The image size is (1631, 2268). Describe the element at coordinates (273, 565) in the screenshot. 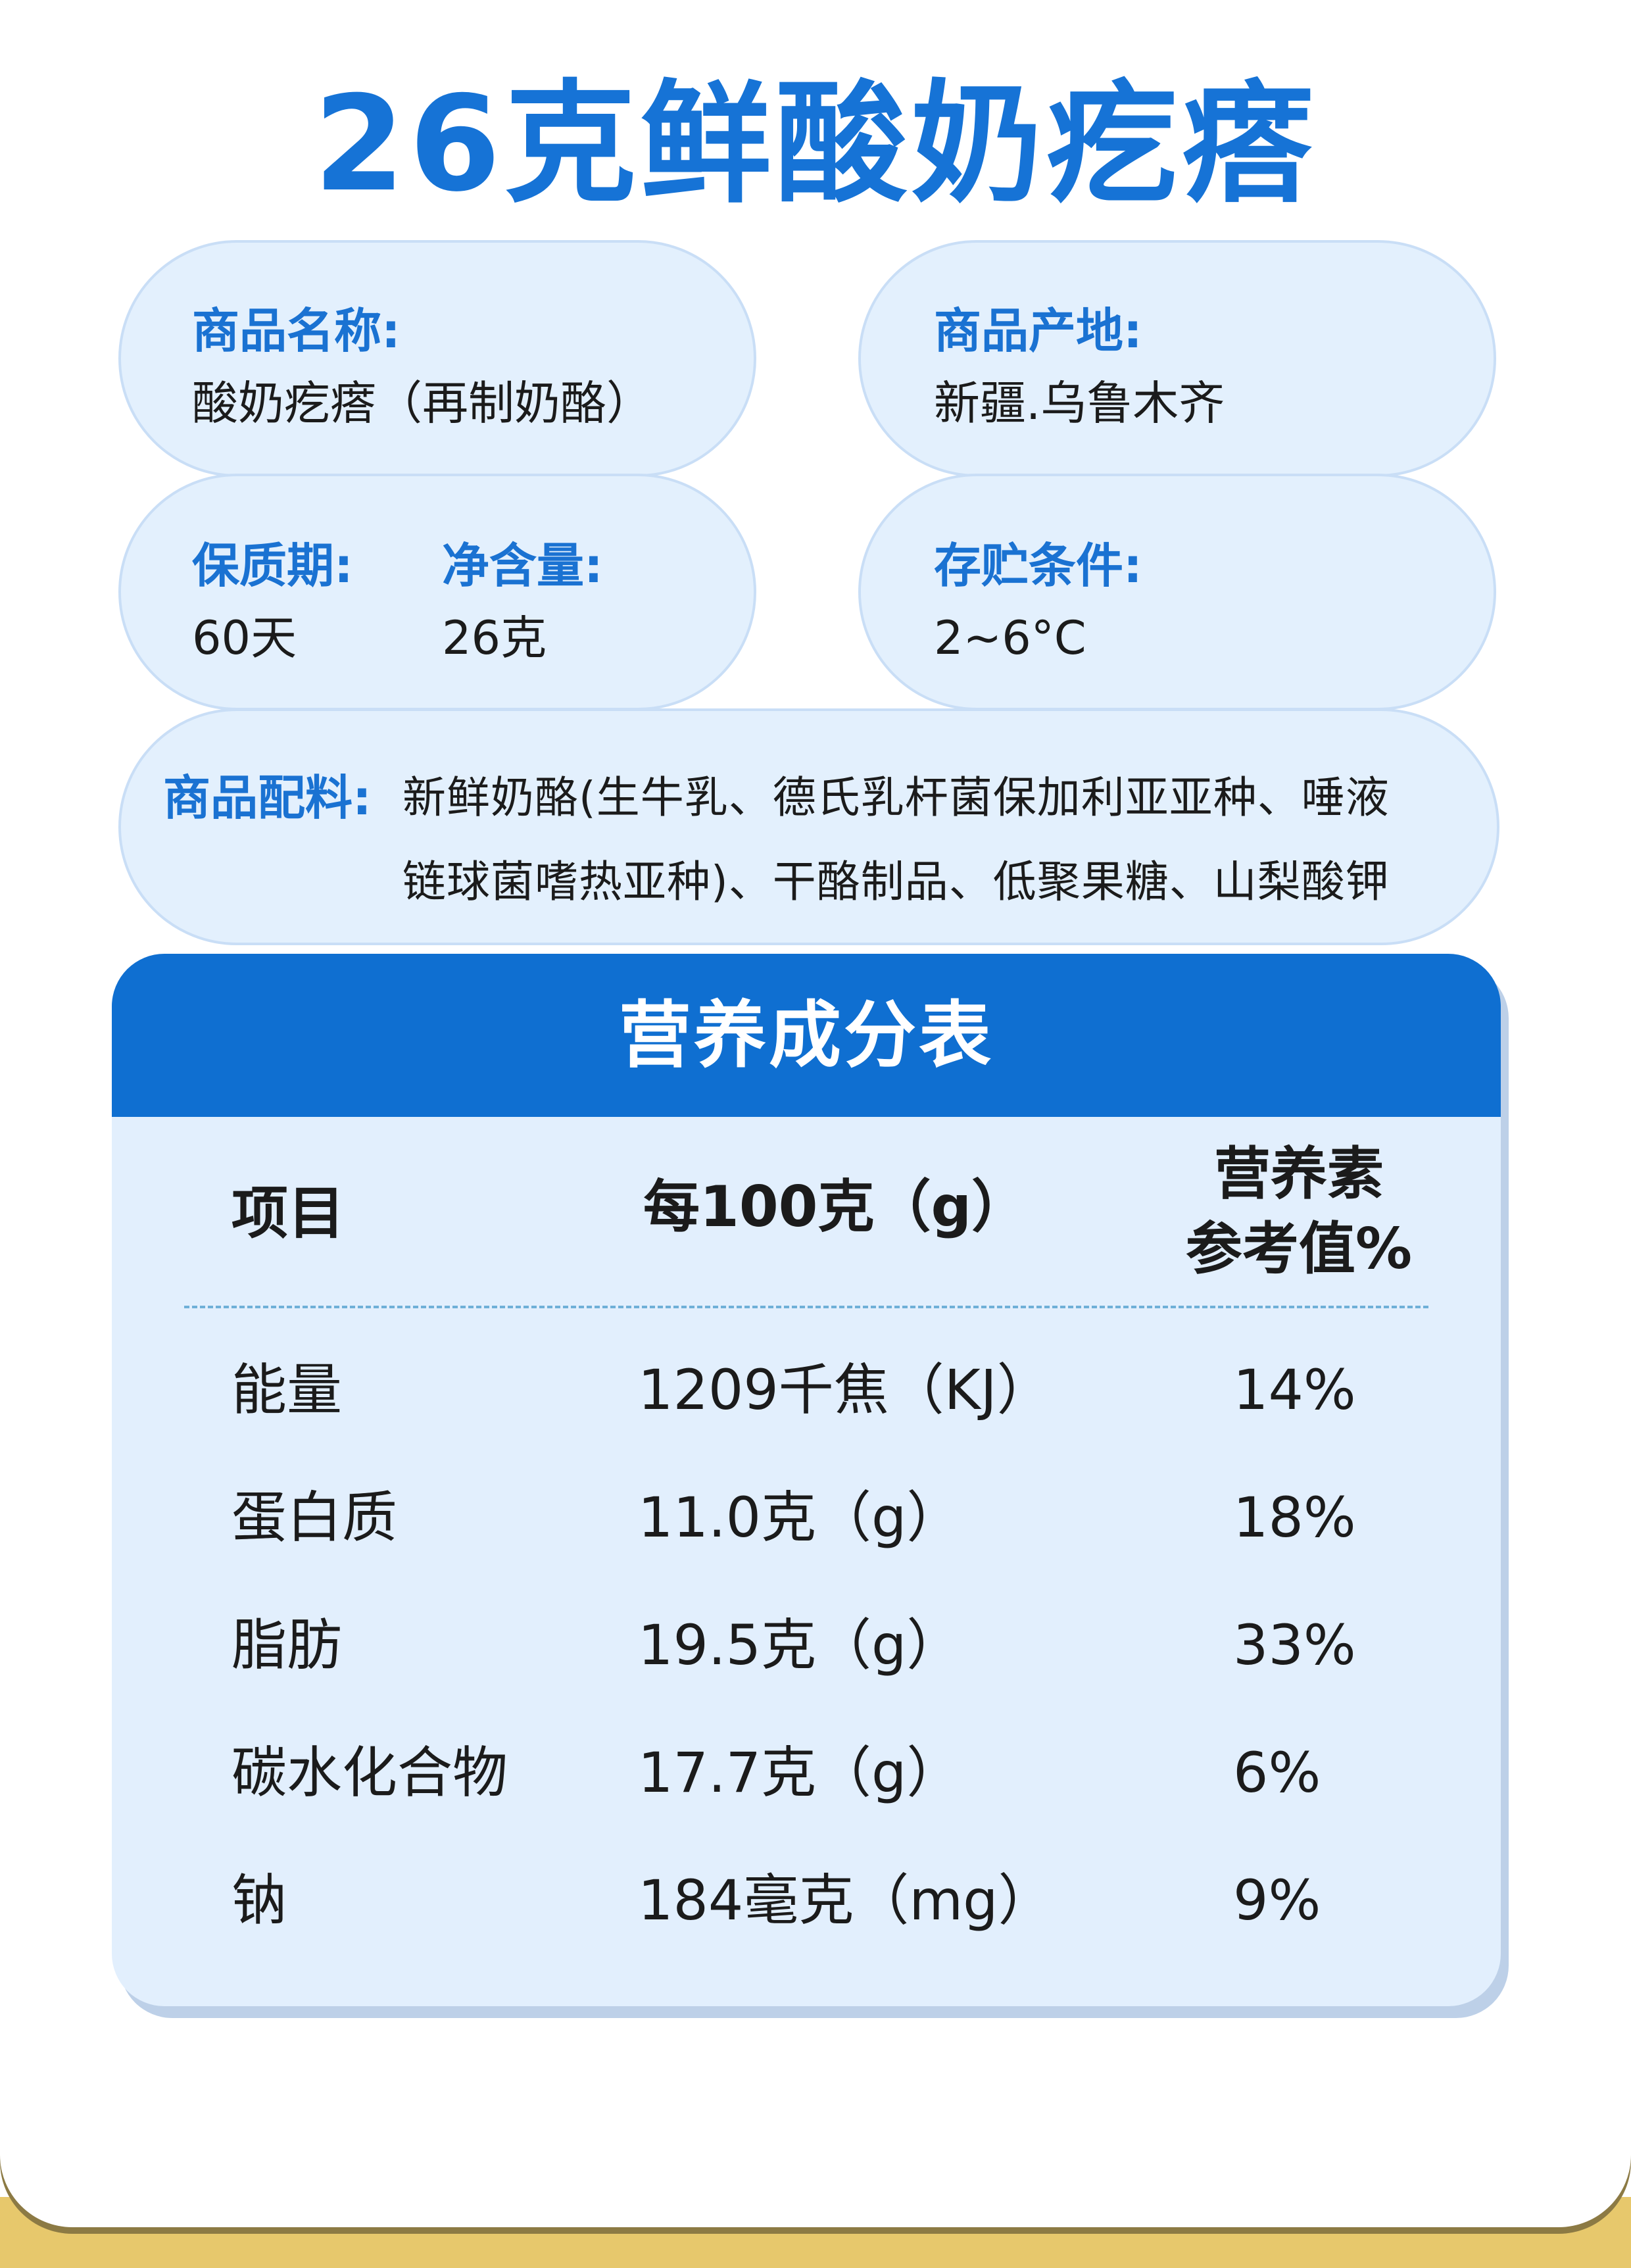

I see `shelf-life-label: 保质期:` at that location.